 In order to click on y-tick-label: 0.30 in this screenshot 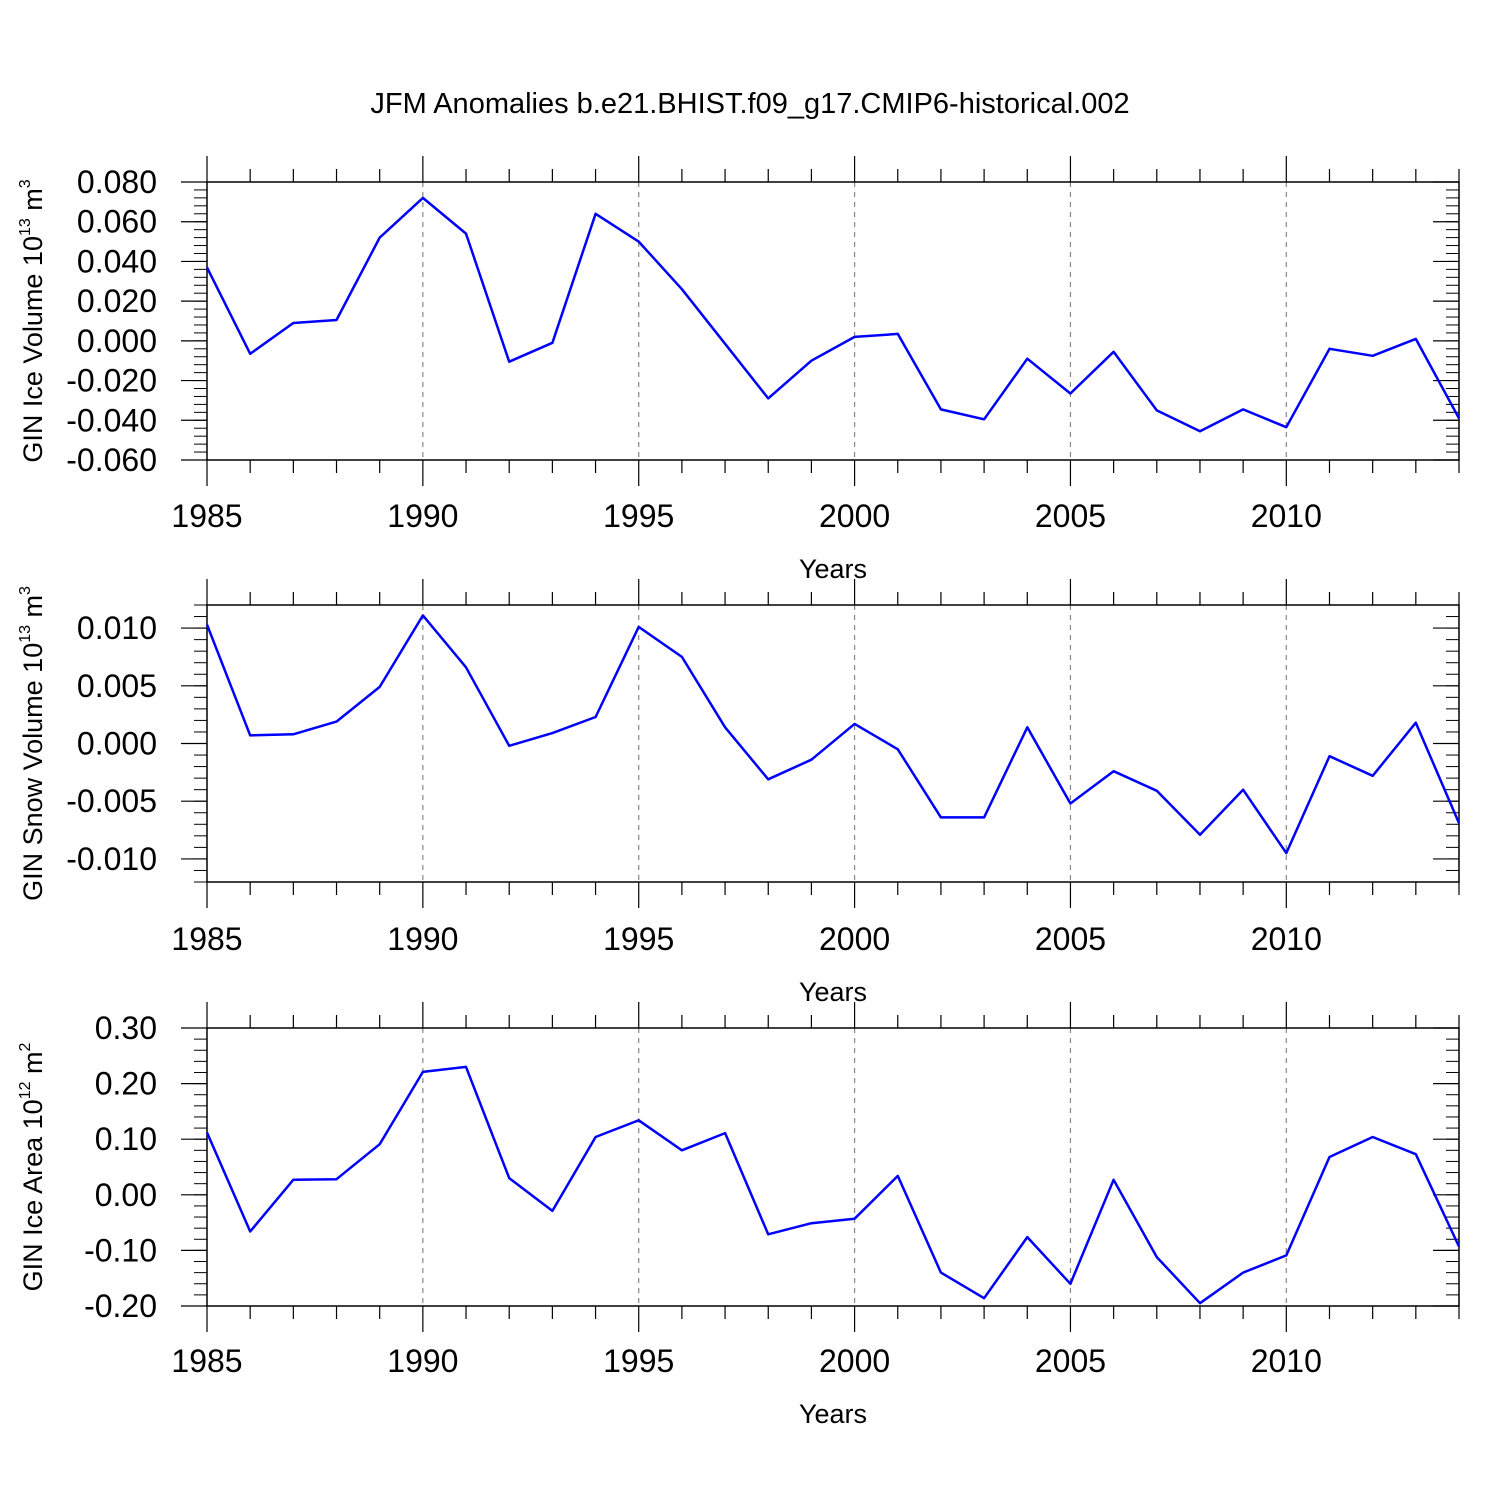, I will do `click(126, 1028)`.